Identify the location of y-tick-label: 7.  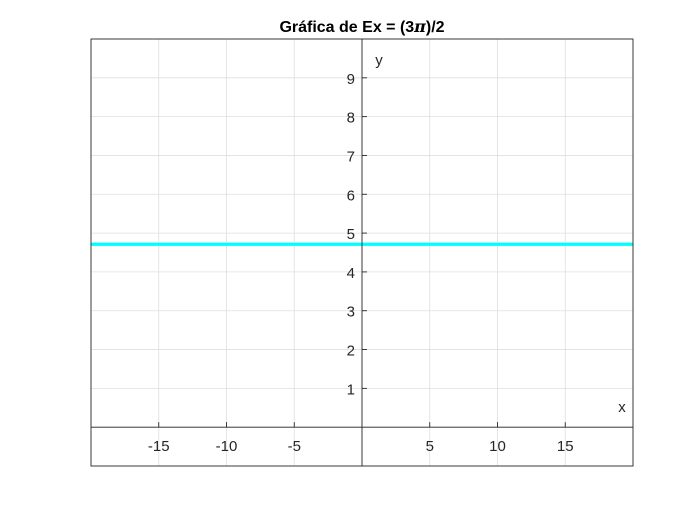
(351, 156).